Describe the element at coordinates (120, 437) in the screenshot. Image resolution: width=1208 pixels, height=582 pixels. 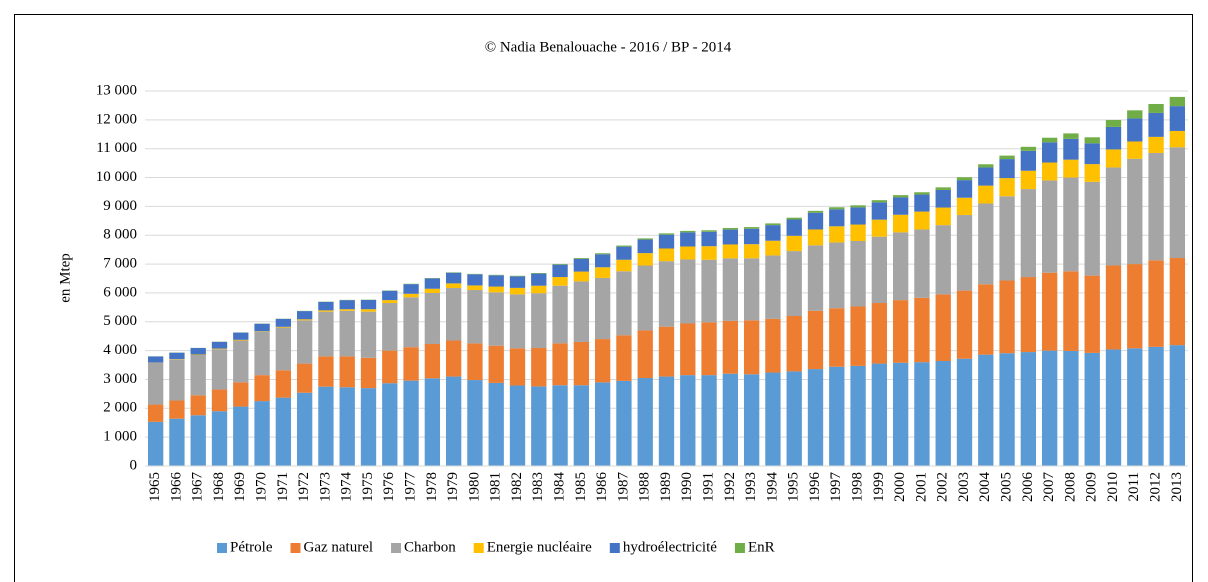
I see `y-tick-label: 1 000` at that location.